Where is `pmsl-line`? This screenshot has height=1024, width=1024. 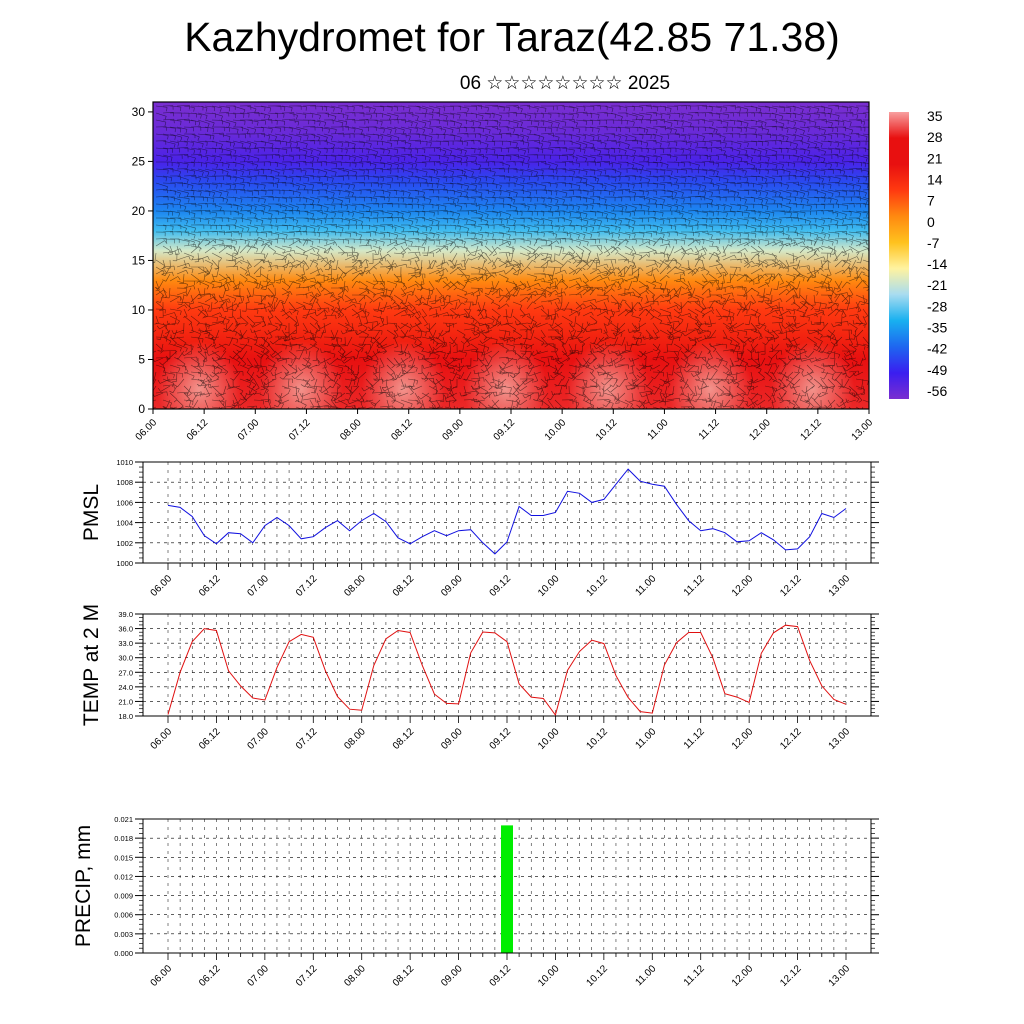
pmsl-line is located at coordinates (507, 511).